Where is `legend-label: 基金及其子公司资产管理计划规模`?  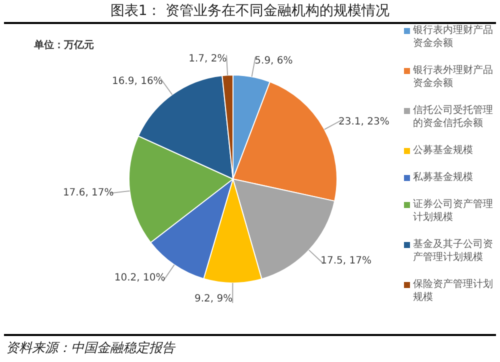
legend-label: 基金及其子公司资产管理计划规模 is located at coordinates (453, 251).